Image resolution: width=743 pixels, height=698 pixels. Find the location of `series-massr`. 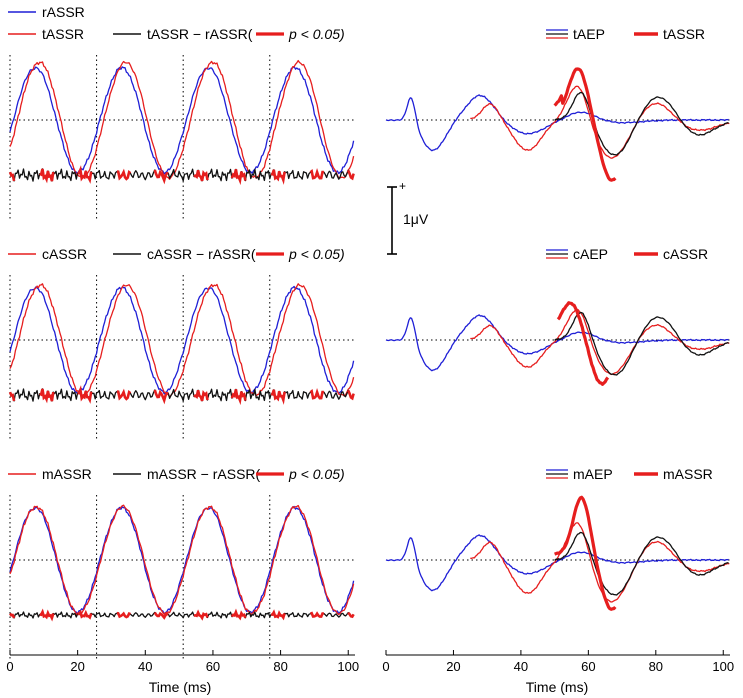

series-massr is located at coordinates (585, 553).